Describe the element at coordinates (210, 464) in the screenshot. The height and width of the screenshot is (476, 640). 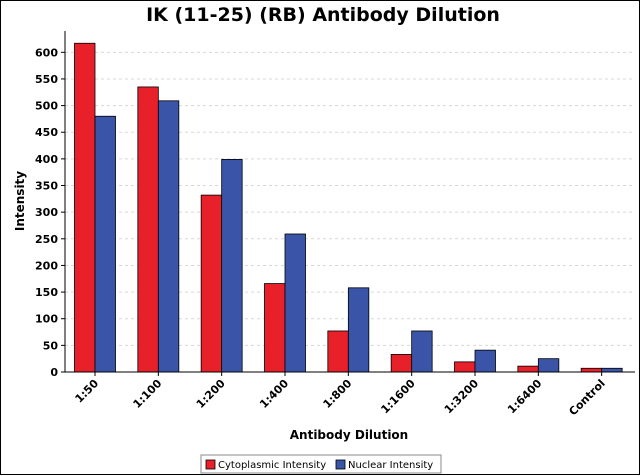
I see `legend-swatch-cytoplasmic` at that location.